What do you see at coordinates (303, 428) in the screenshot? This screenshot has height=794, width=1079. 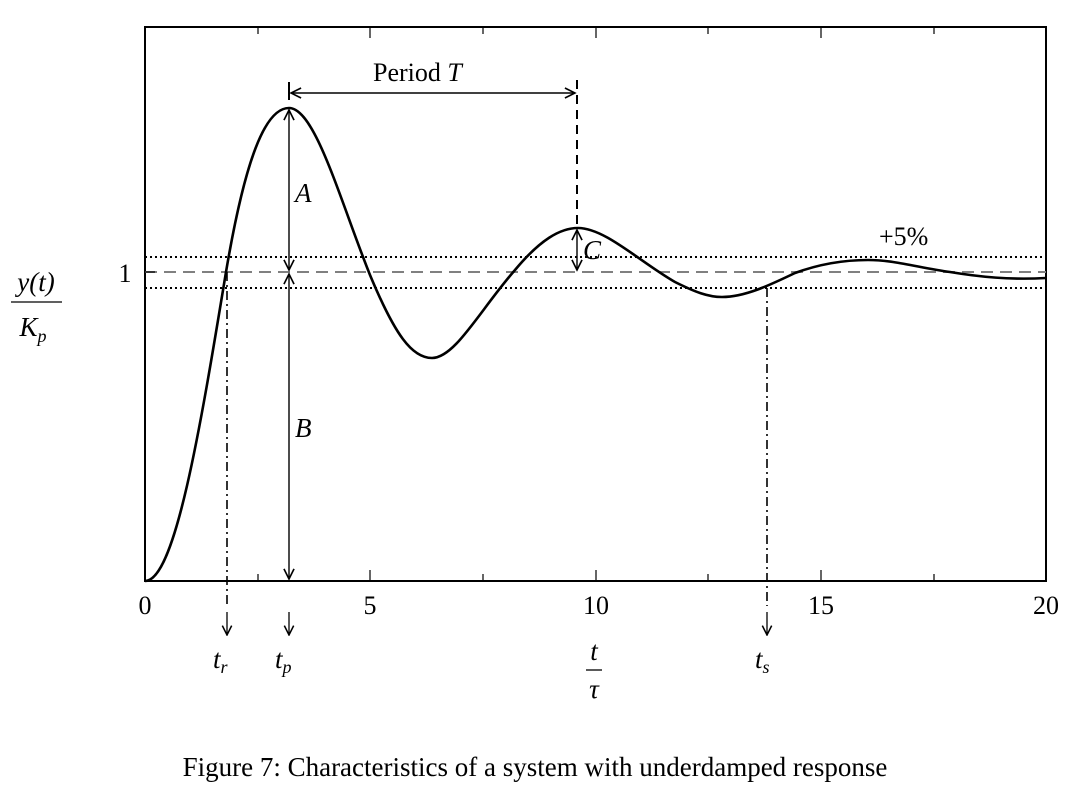 I see `label-b: B` at bounding box center [303, 428].